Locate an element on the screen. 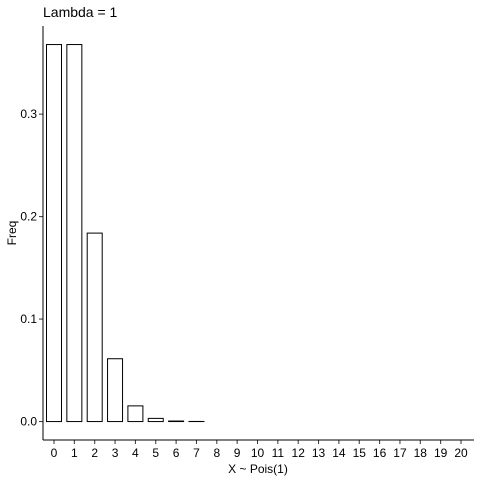 This screenshot has width=480, height=480. x-tick-label: 7 is located at coordinates (196, 453).